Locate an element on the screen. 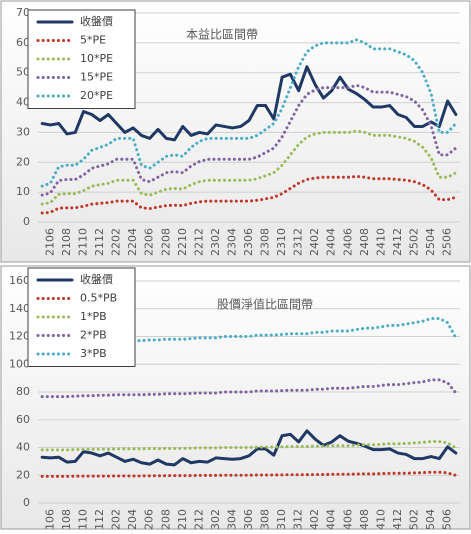  legend-label: 15*PE is located at coordinates (96, 77).